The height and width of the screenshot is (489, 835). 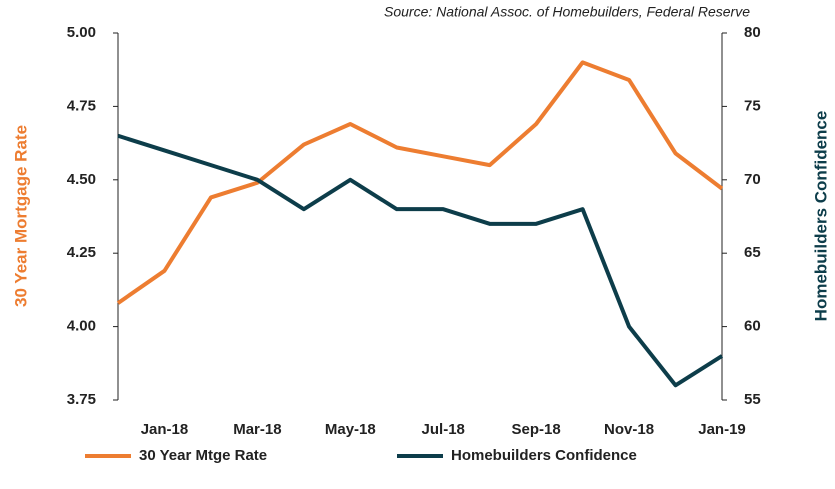 I want to click on y2-tick-label: 55, so click(x=752, y=399).